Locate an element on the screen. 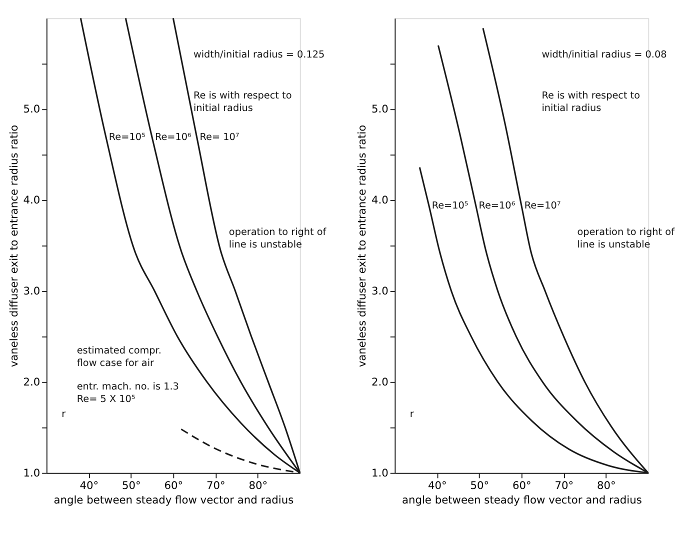 The width and height of the screenshot is (683, 558). annotation: entr. mach. no. is 1.3 Re= 5 X 10⁵ is located at coordinates (127, 394).